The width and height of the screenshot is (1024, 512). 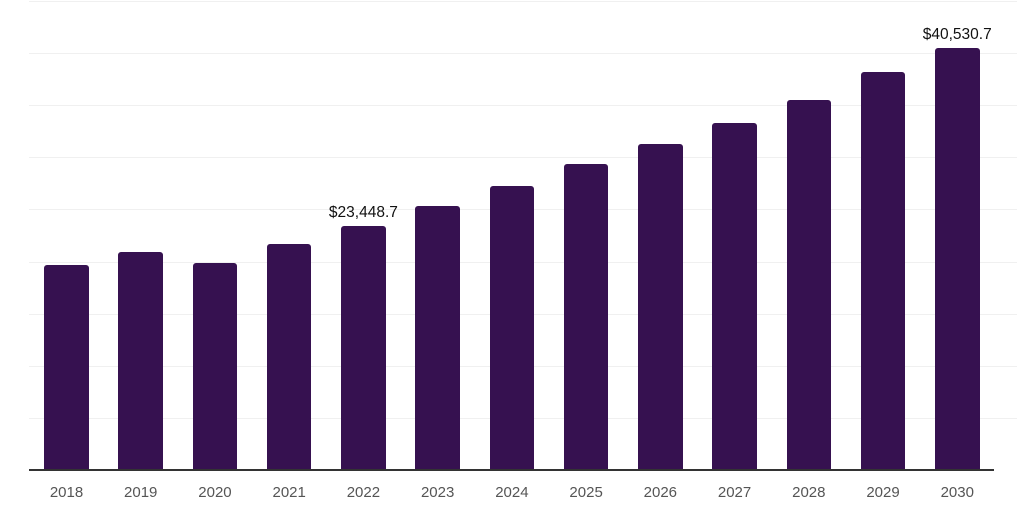 What do you see at coordinates (363, 347) in the screenshot?
I see `bar-2022` at bounding box center [363, 347].